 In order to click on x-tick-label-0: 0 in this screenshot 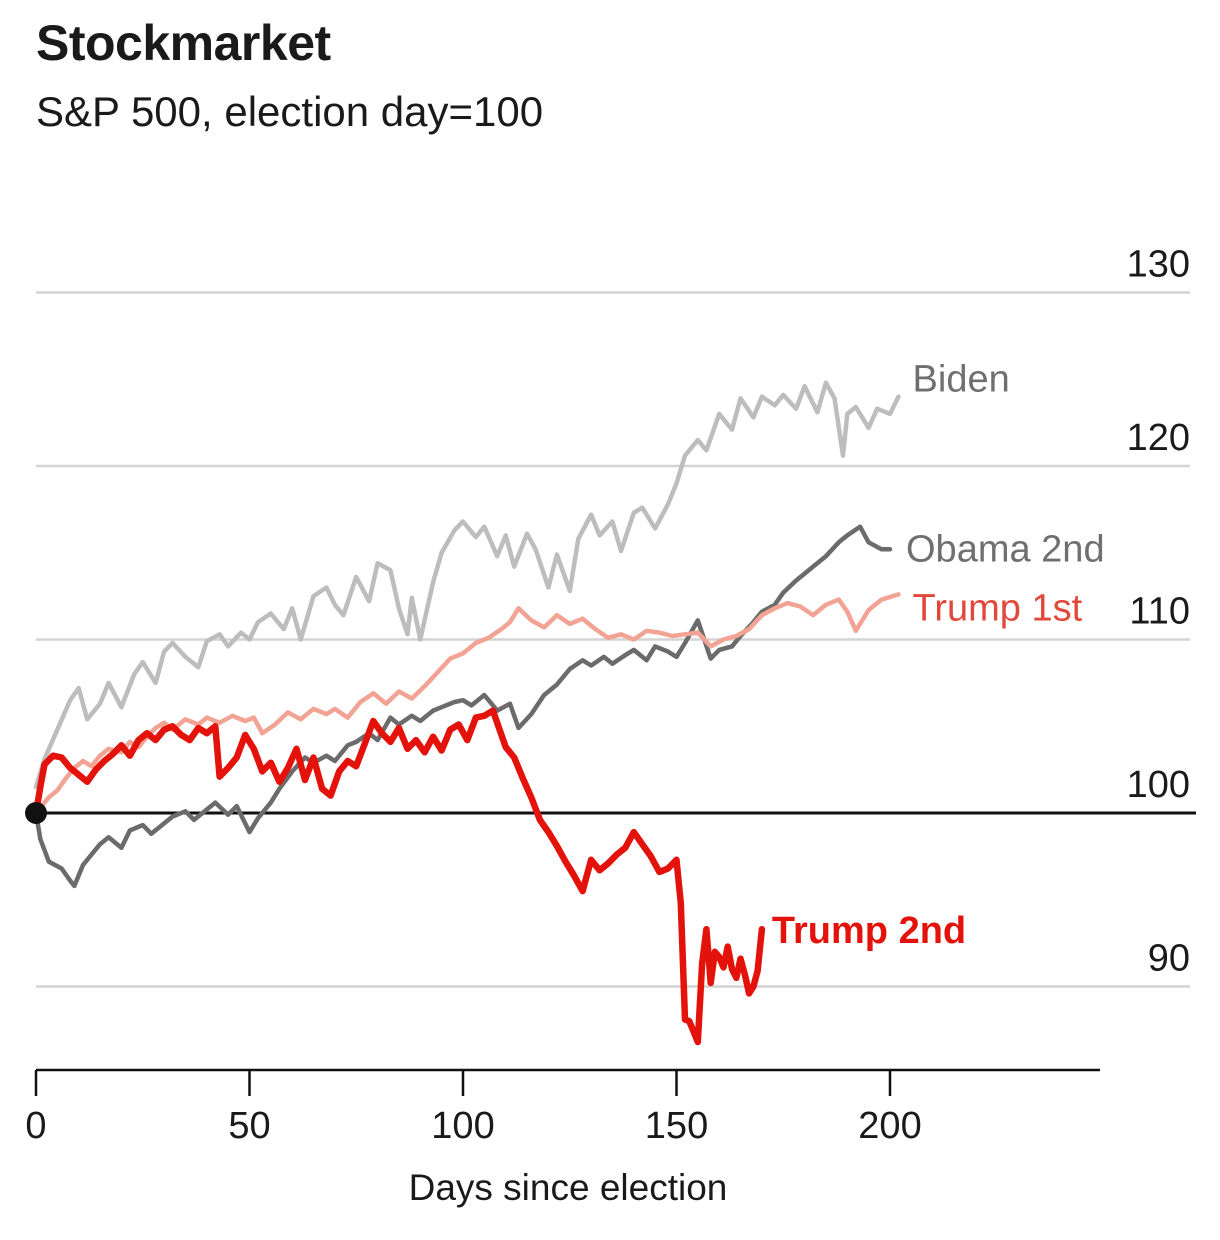, I will do `click(35, 1126)`.